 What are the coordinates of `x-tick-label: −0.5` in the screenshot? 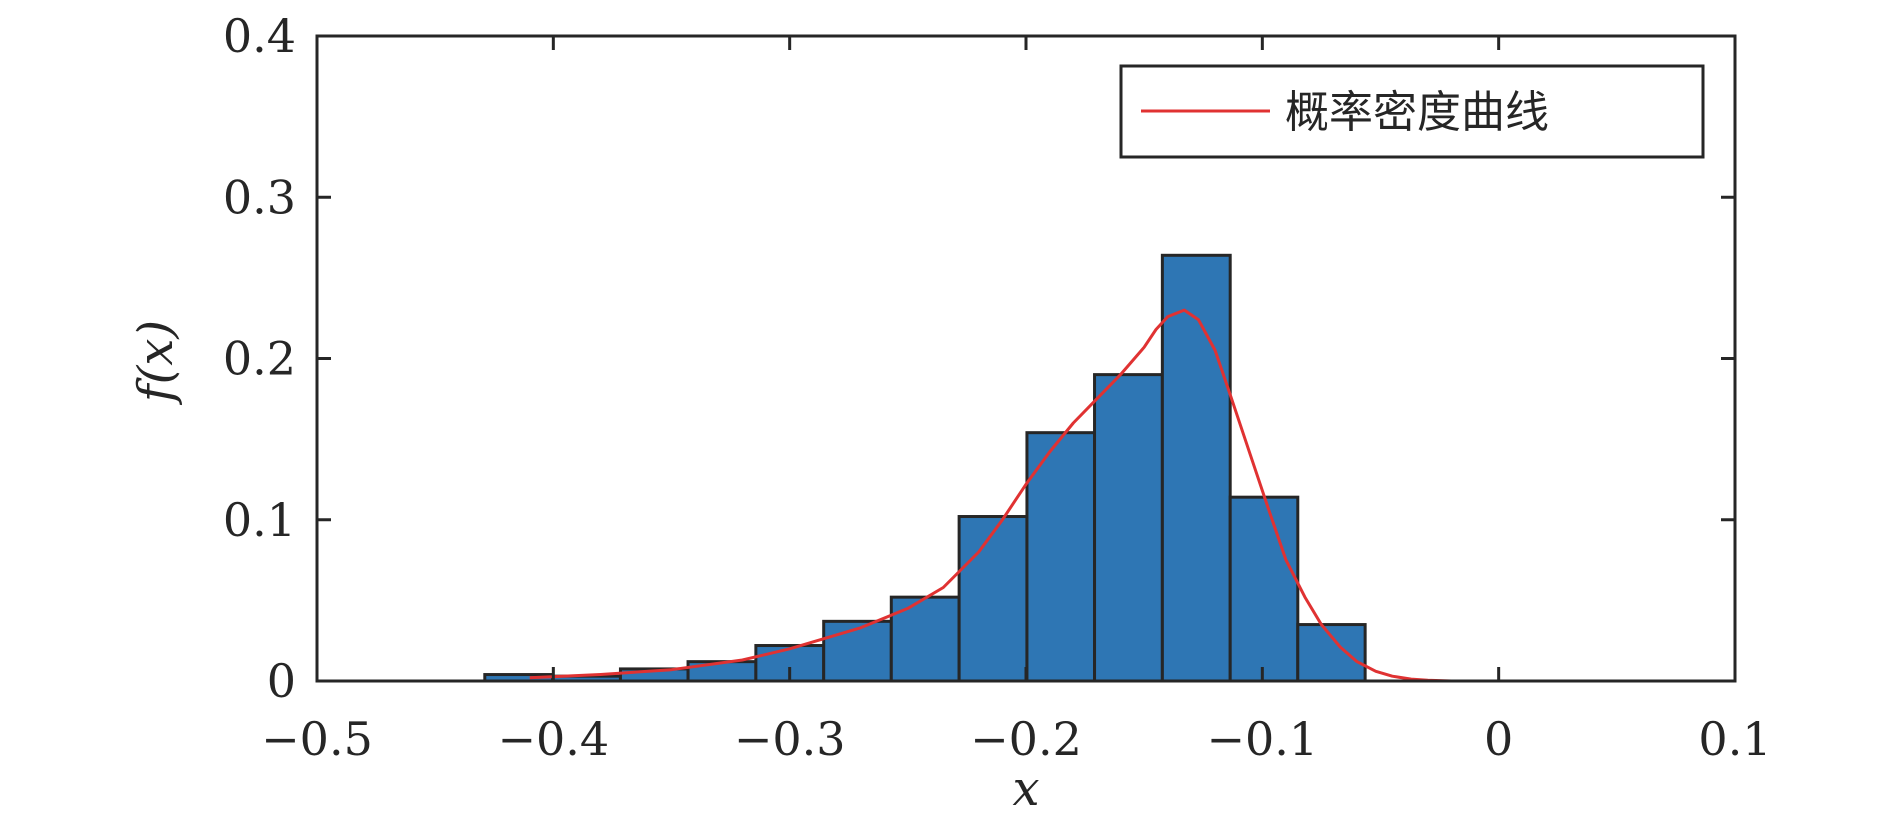 It's located at (317, 739).